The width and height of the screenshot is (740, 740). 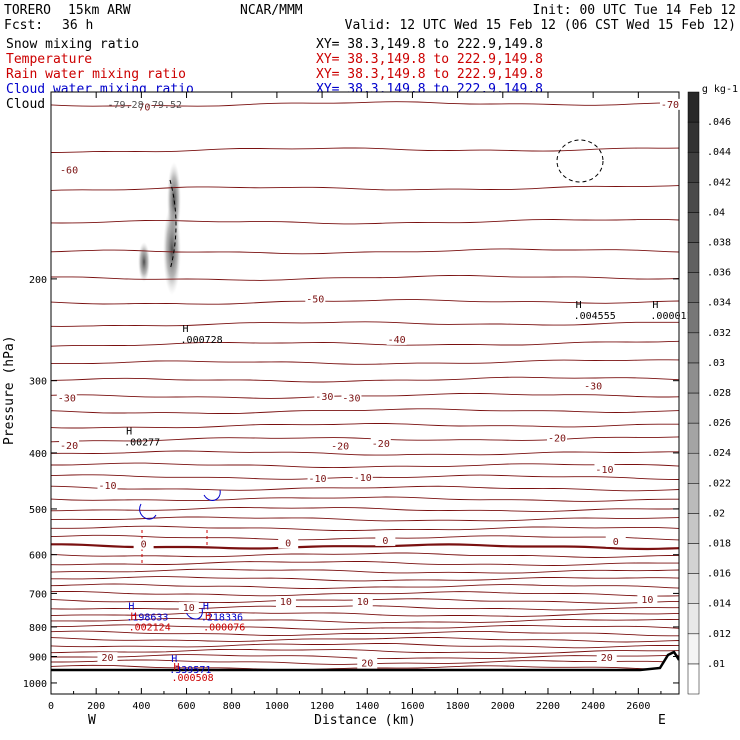 I want to click on snow-contour, so click(x=173, y=225).